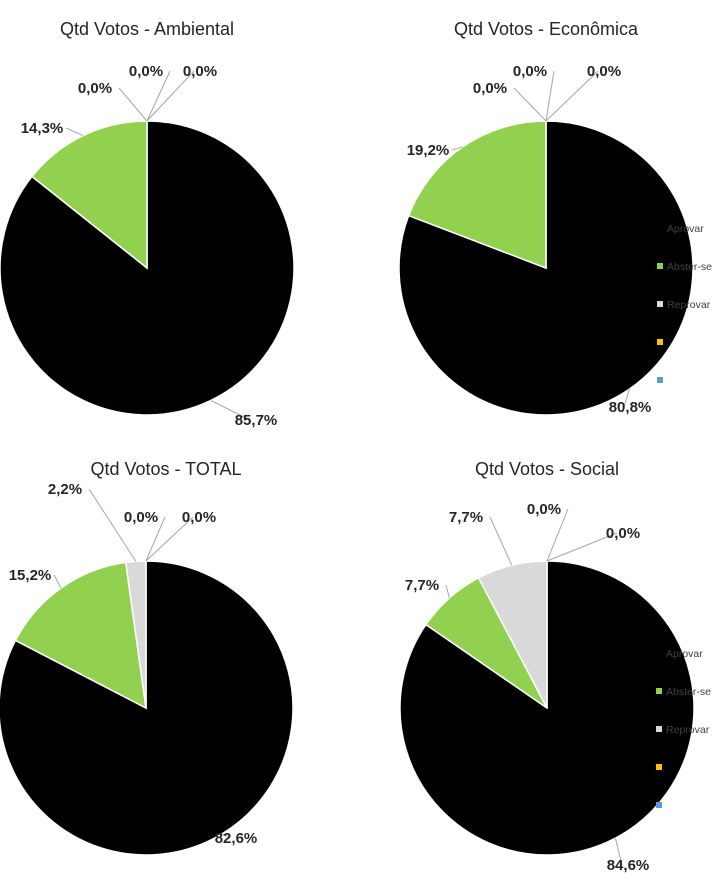  Describe the element at coordinates (256, 420) in the screenshot. I see `data-label: 85,7%` at that location.